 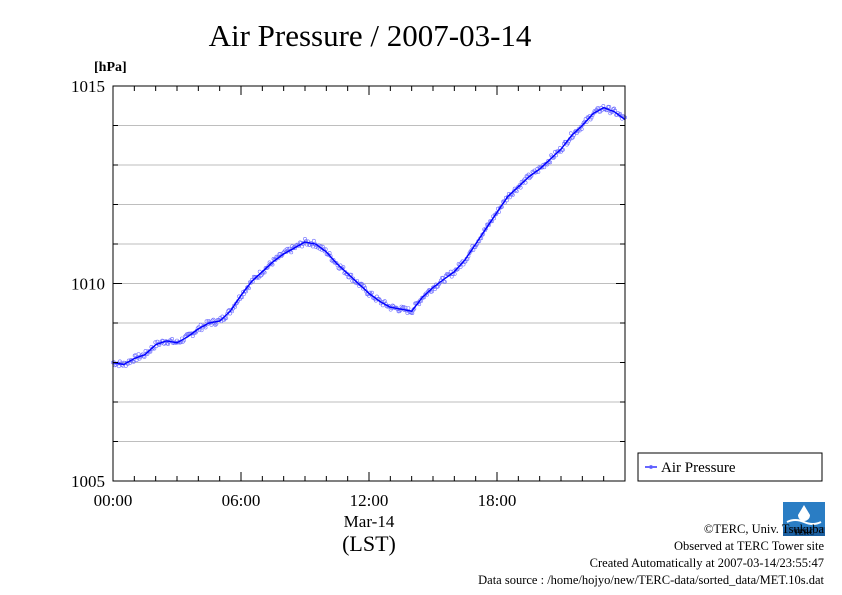 I want to click on x-tick-label: 18:00, so click(x=497, y=500).